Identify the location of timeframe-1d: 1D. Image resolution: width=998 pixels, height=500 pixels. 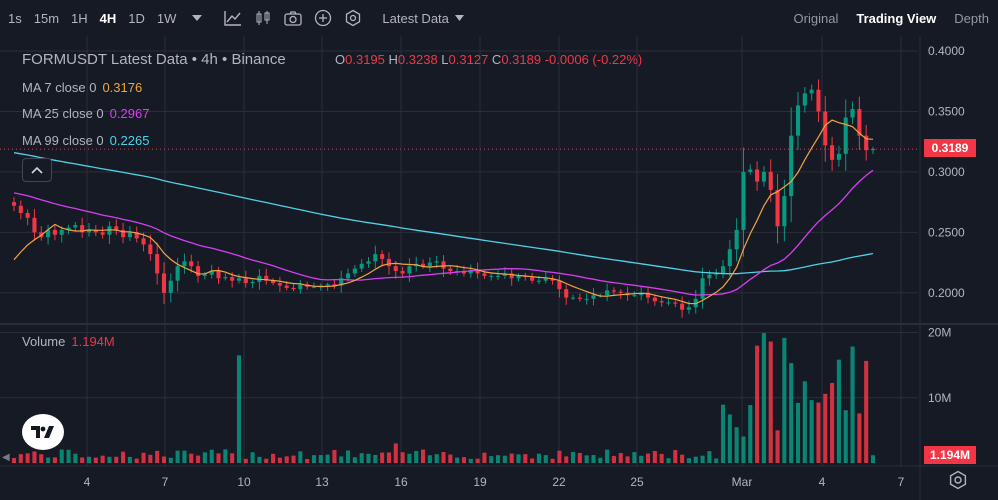
(136, 18).